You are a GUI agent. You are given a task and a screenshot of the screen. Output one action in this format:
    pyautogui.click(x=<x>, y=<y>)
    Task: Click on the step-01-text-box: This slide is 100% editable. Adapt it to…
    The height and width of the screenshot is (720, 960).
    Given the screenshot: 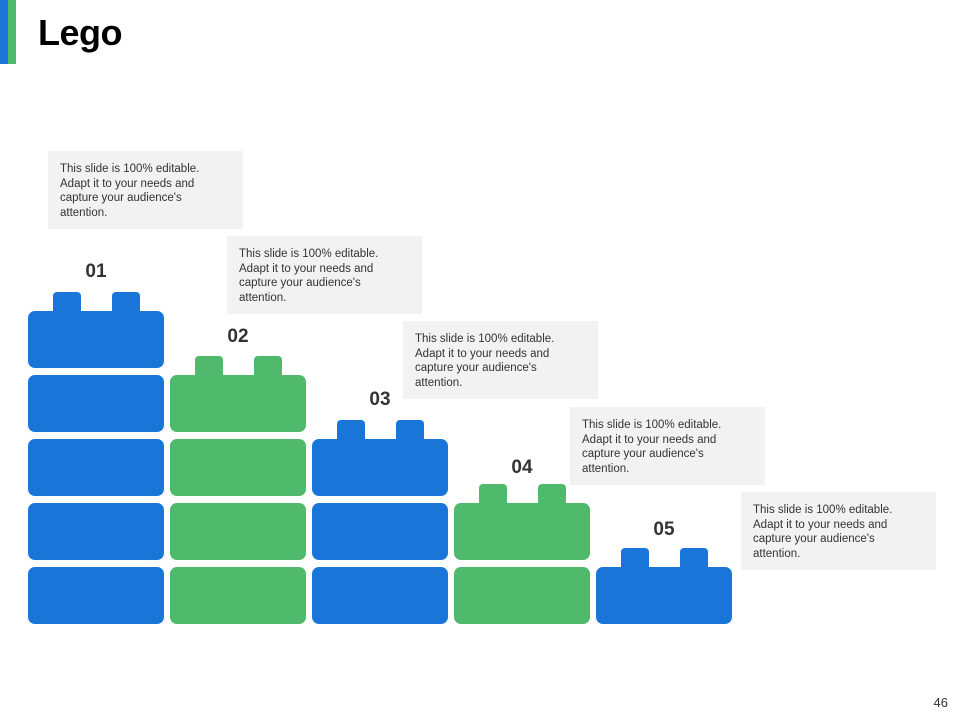 What is the action you would take?
    pyautogui.click(x=145, y=190)
    